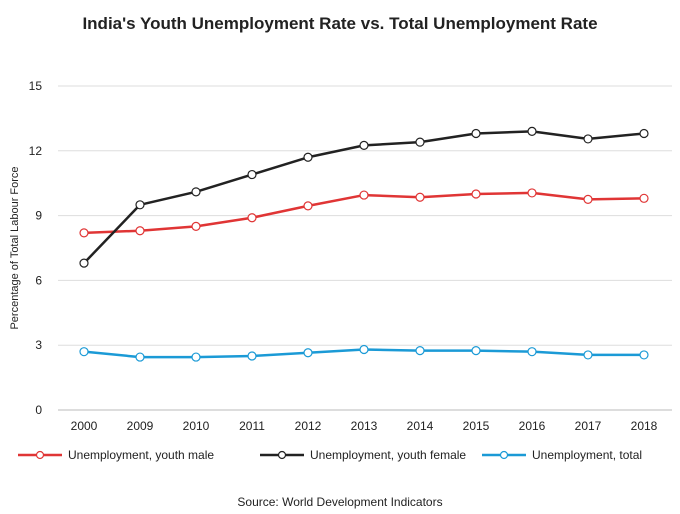 This screenshot has width=680, height=514. Describe the element at coordinates (340, 502) in the screenshot. I see `source-note: Source: World Development Indicators` at that location.